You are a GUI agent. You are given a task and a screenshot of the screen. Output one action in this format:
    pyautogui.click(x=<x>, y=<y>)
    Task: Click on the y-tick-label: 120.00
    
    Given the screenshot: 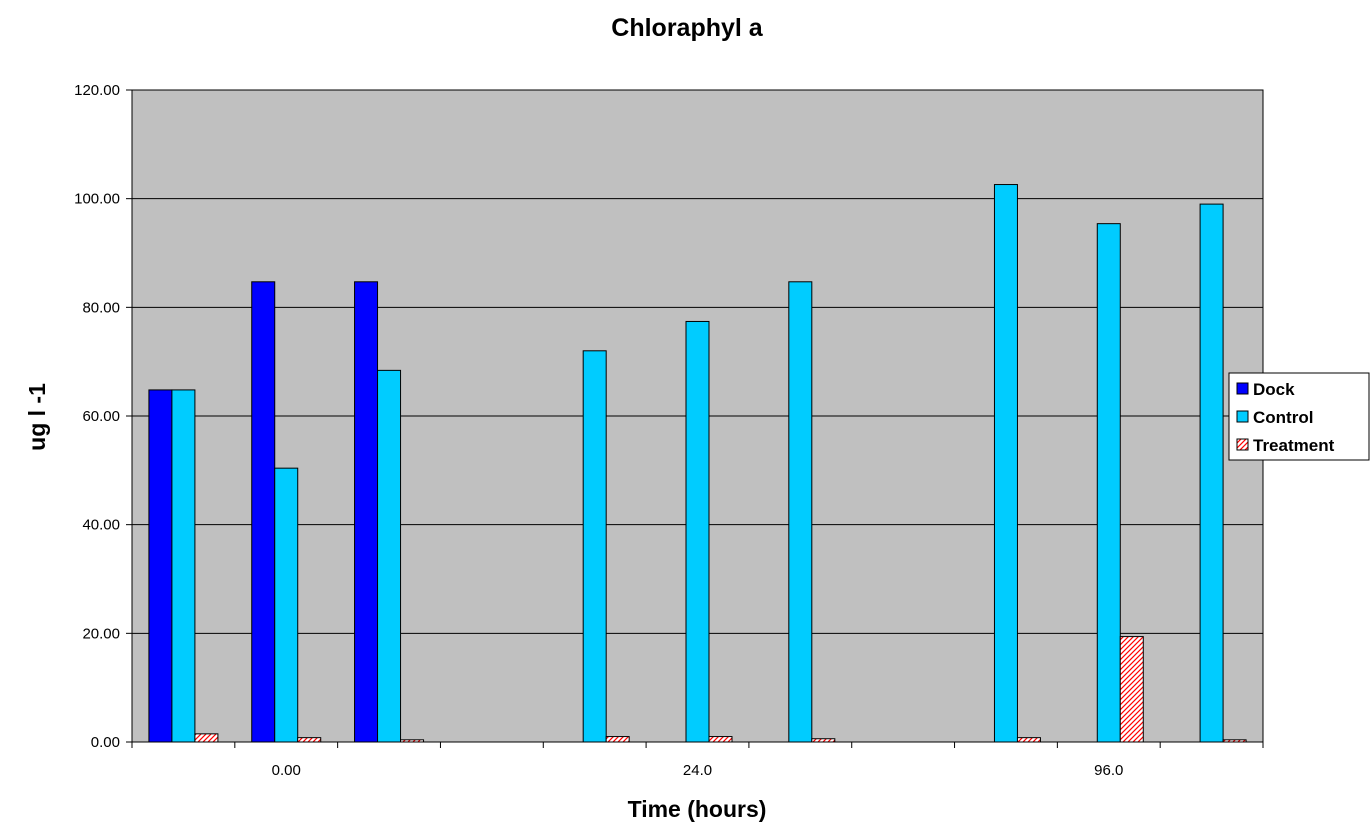 What is the action you would take?
    pyautogui.click(x=97, y=90)
    